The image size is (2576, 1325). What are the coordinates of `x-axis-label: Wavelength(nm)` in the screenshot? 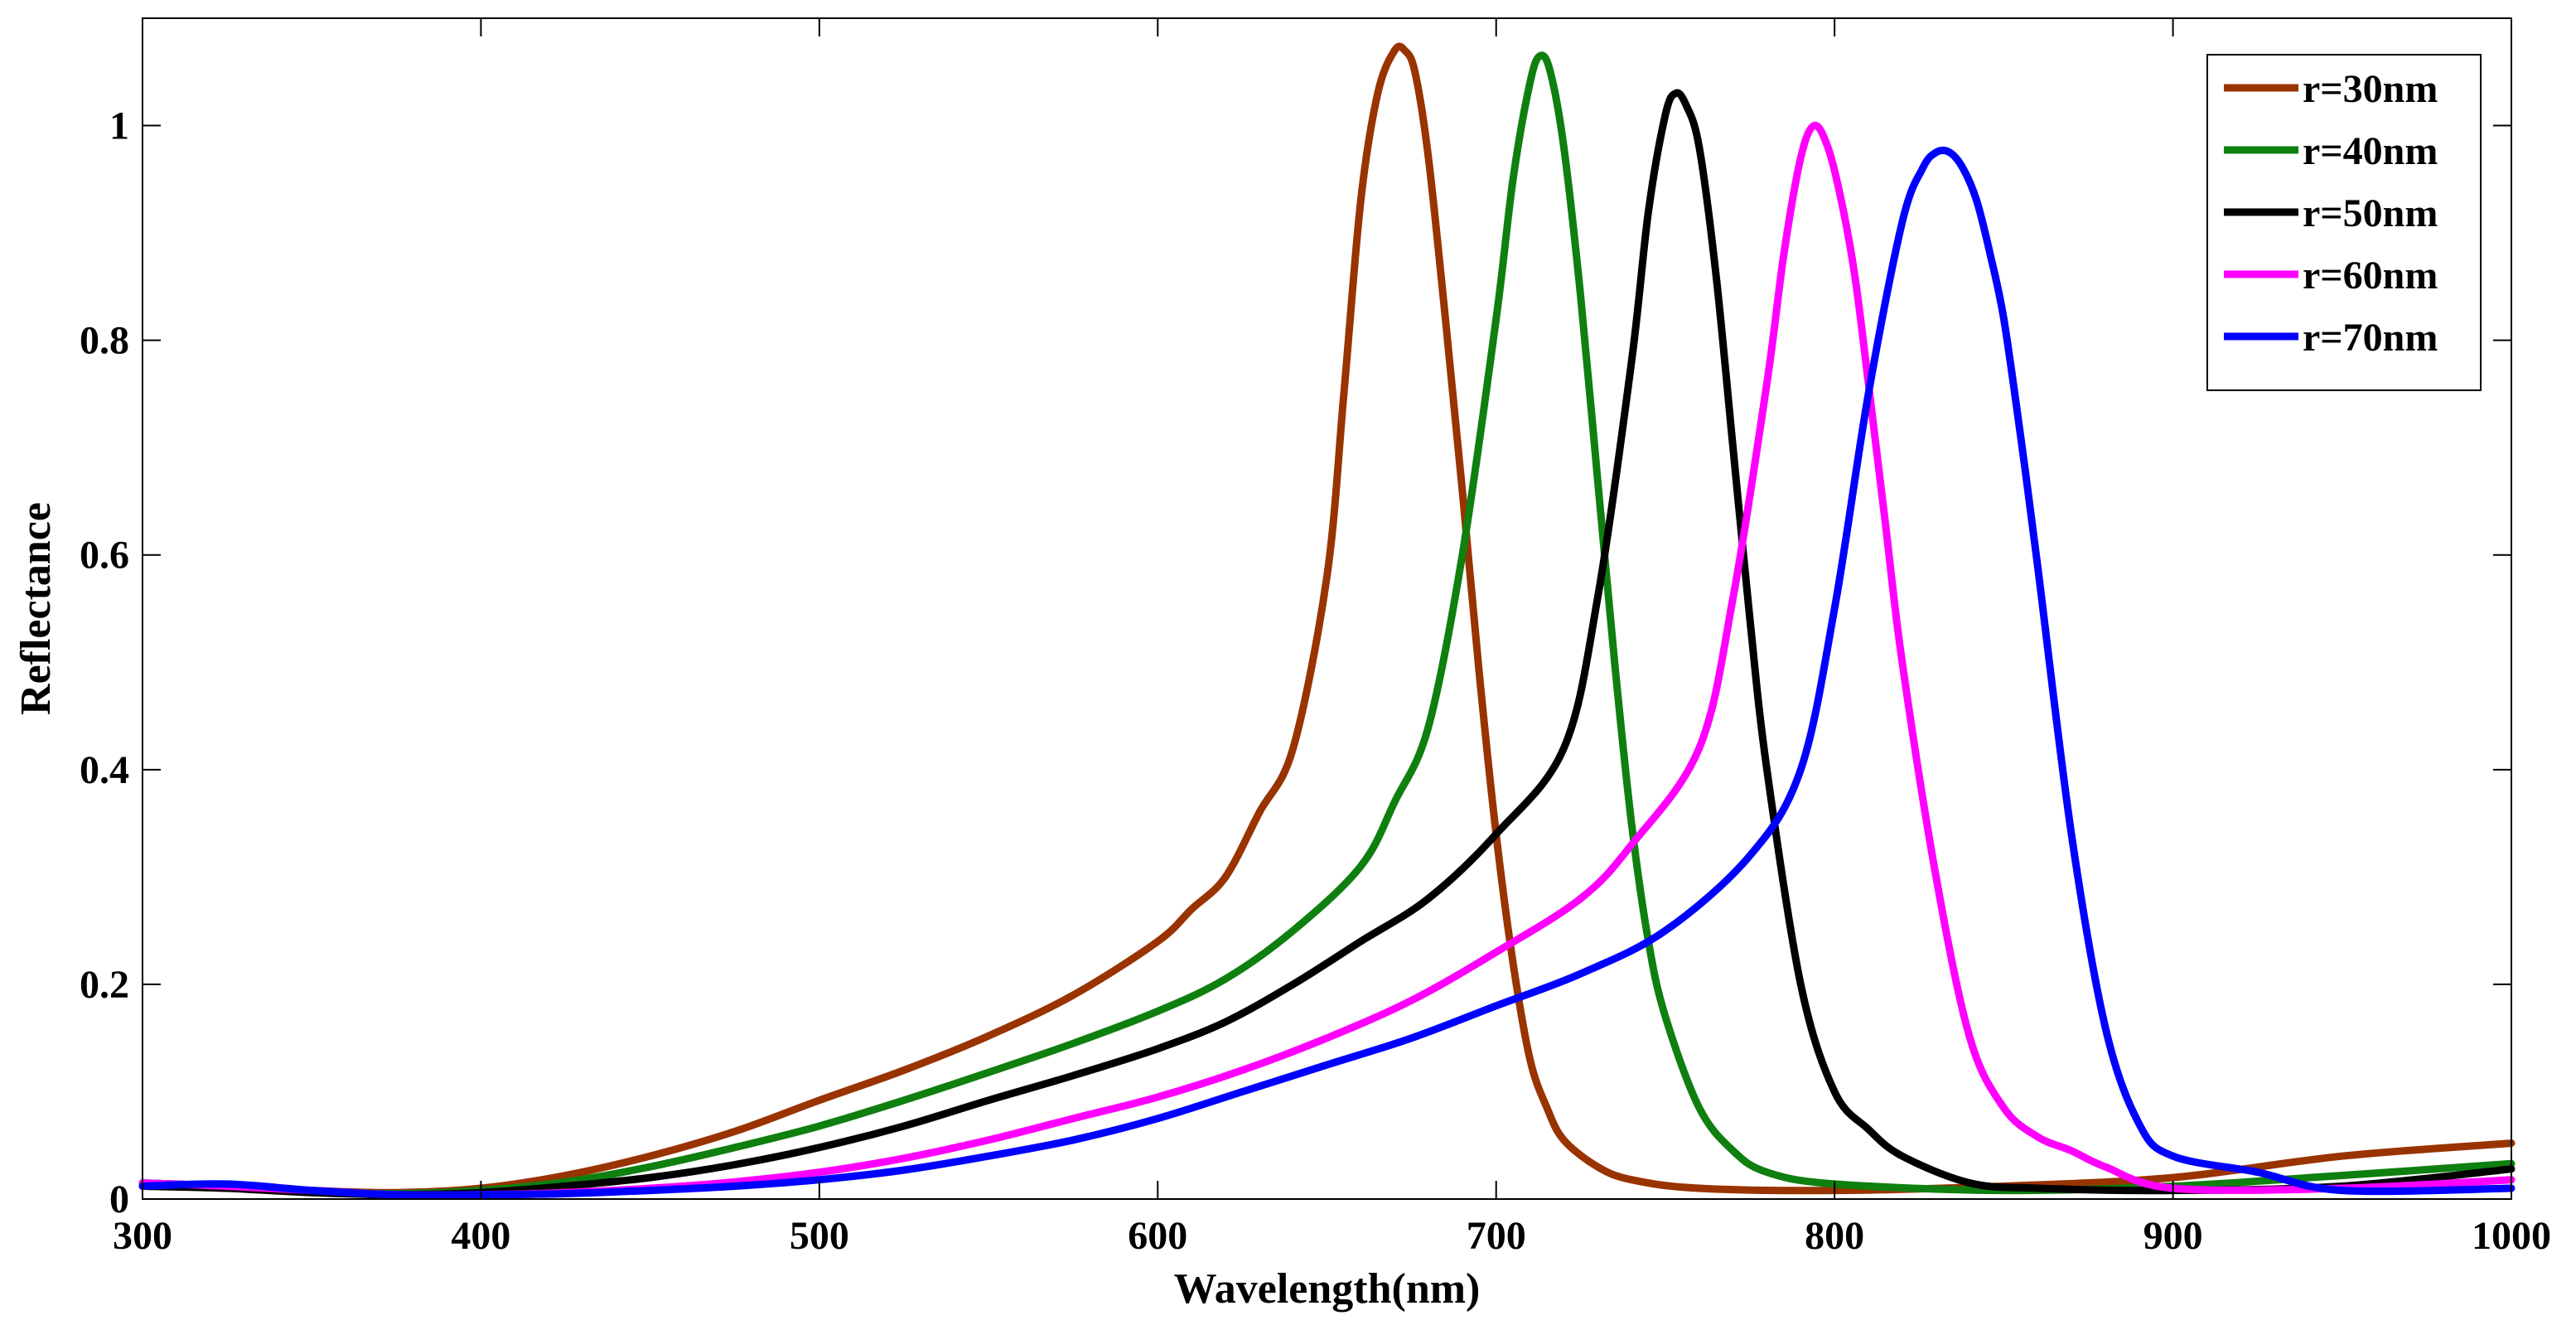 It's located at (1327, 1289).